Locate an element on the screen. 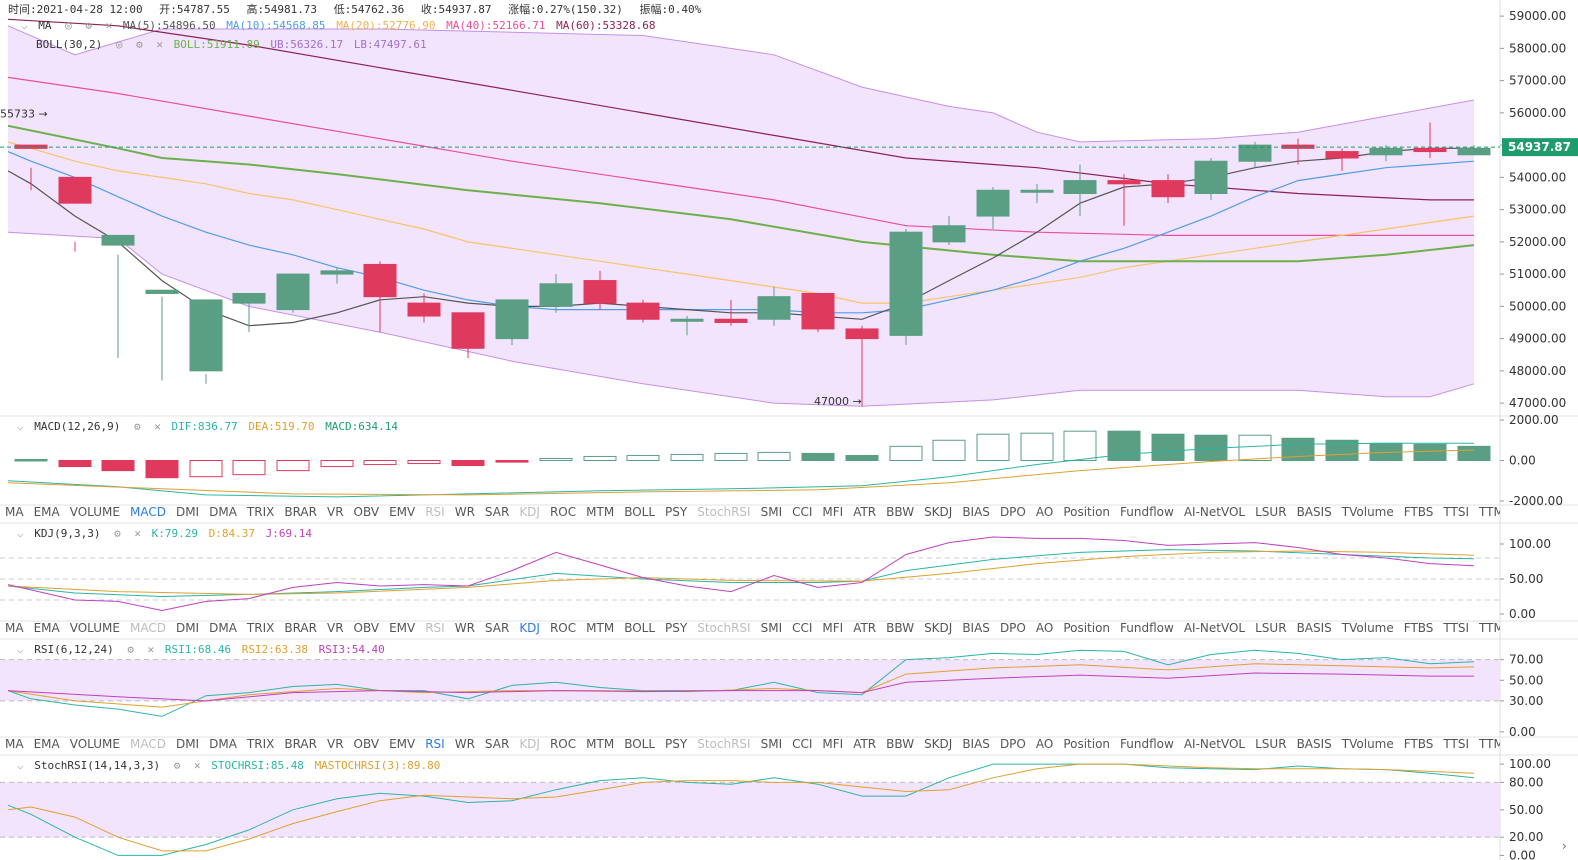 This screenshot has height=860, width=1578. tab-rsi: RSI is located at coordinates (435, 628).